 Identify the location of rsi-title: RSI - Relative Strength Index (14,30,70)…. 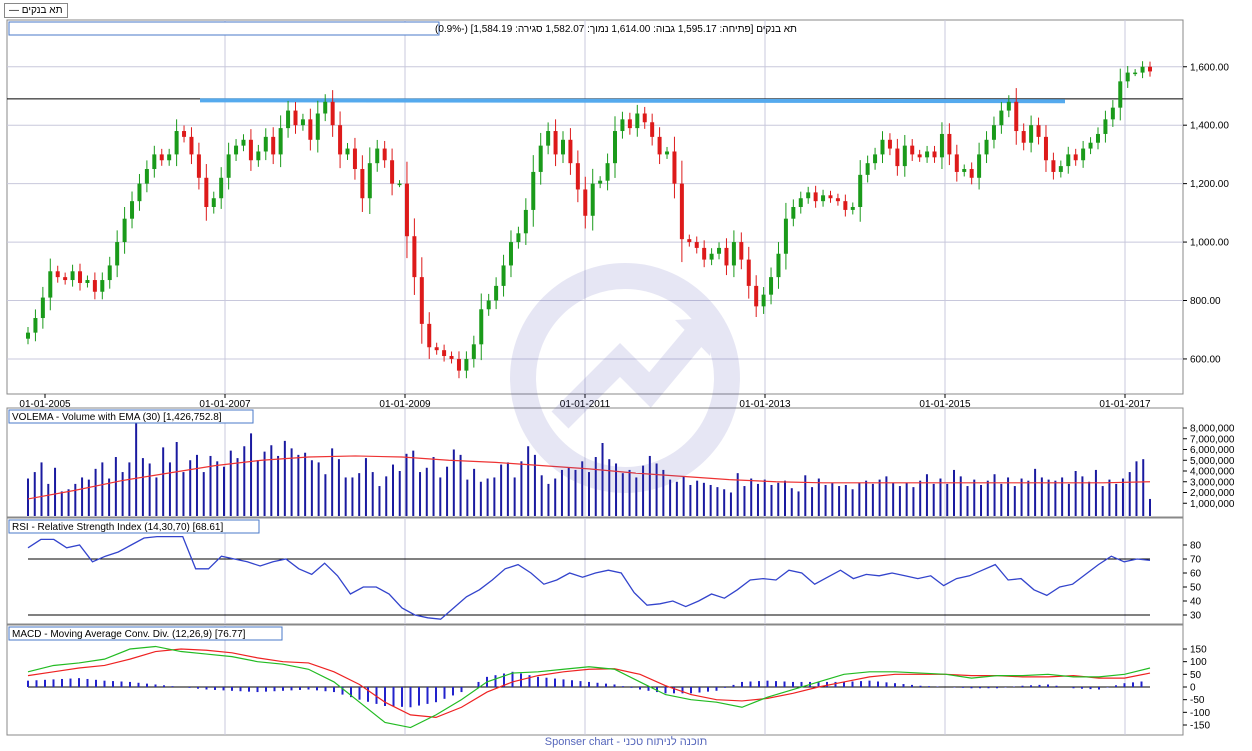
(117, 527).